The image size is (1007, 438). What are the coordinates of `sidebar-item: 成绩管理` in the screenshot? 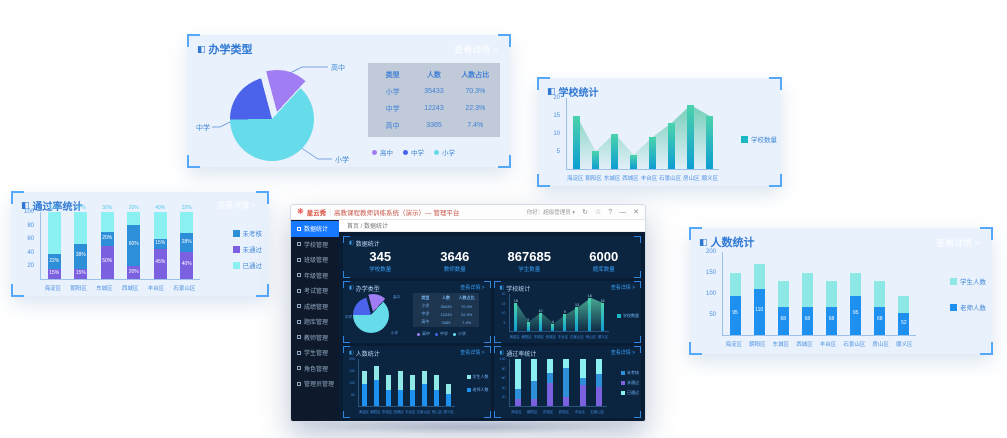 It's located at (315, 307).